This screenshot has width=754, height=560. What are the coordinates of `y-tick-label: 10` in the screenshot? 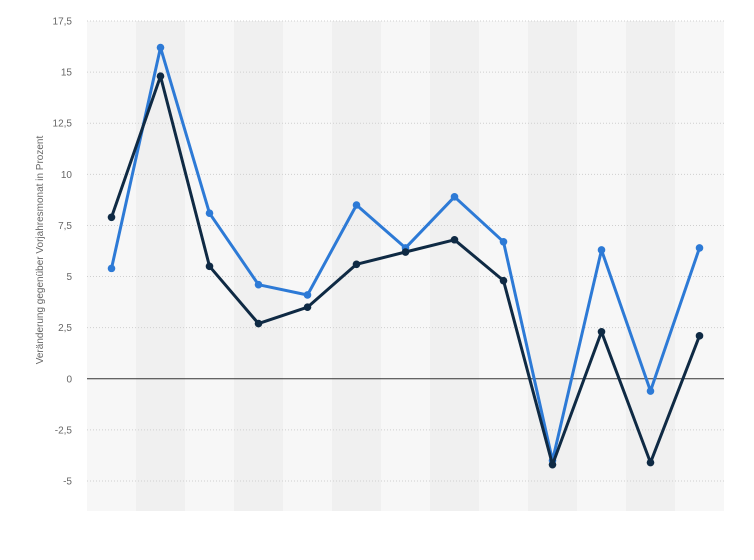 It's located at (67, 175).